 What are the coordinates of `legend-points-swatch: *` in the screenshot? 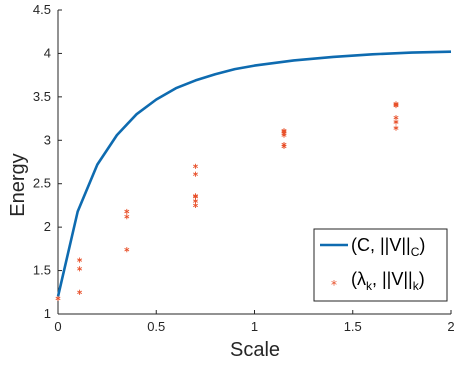 It's located at (334, 285).